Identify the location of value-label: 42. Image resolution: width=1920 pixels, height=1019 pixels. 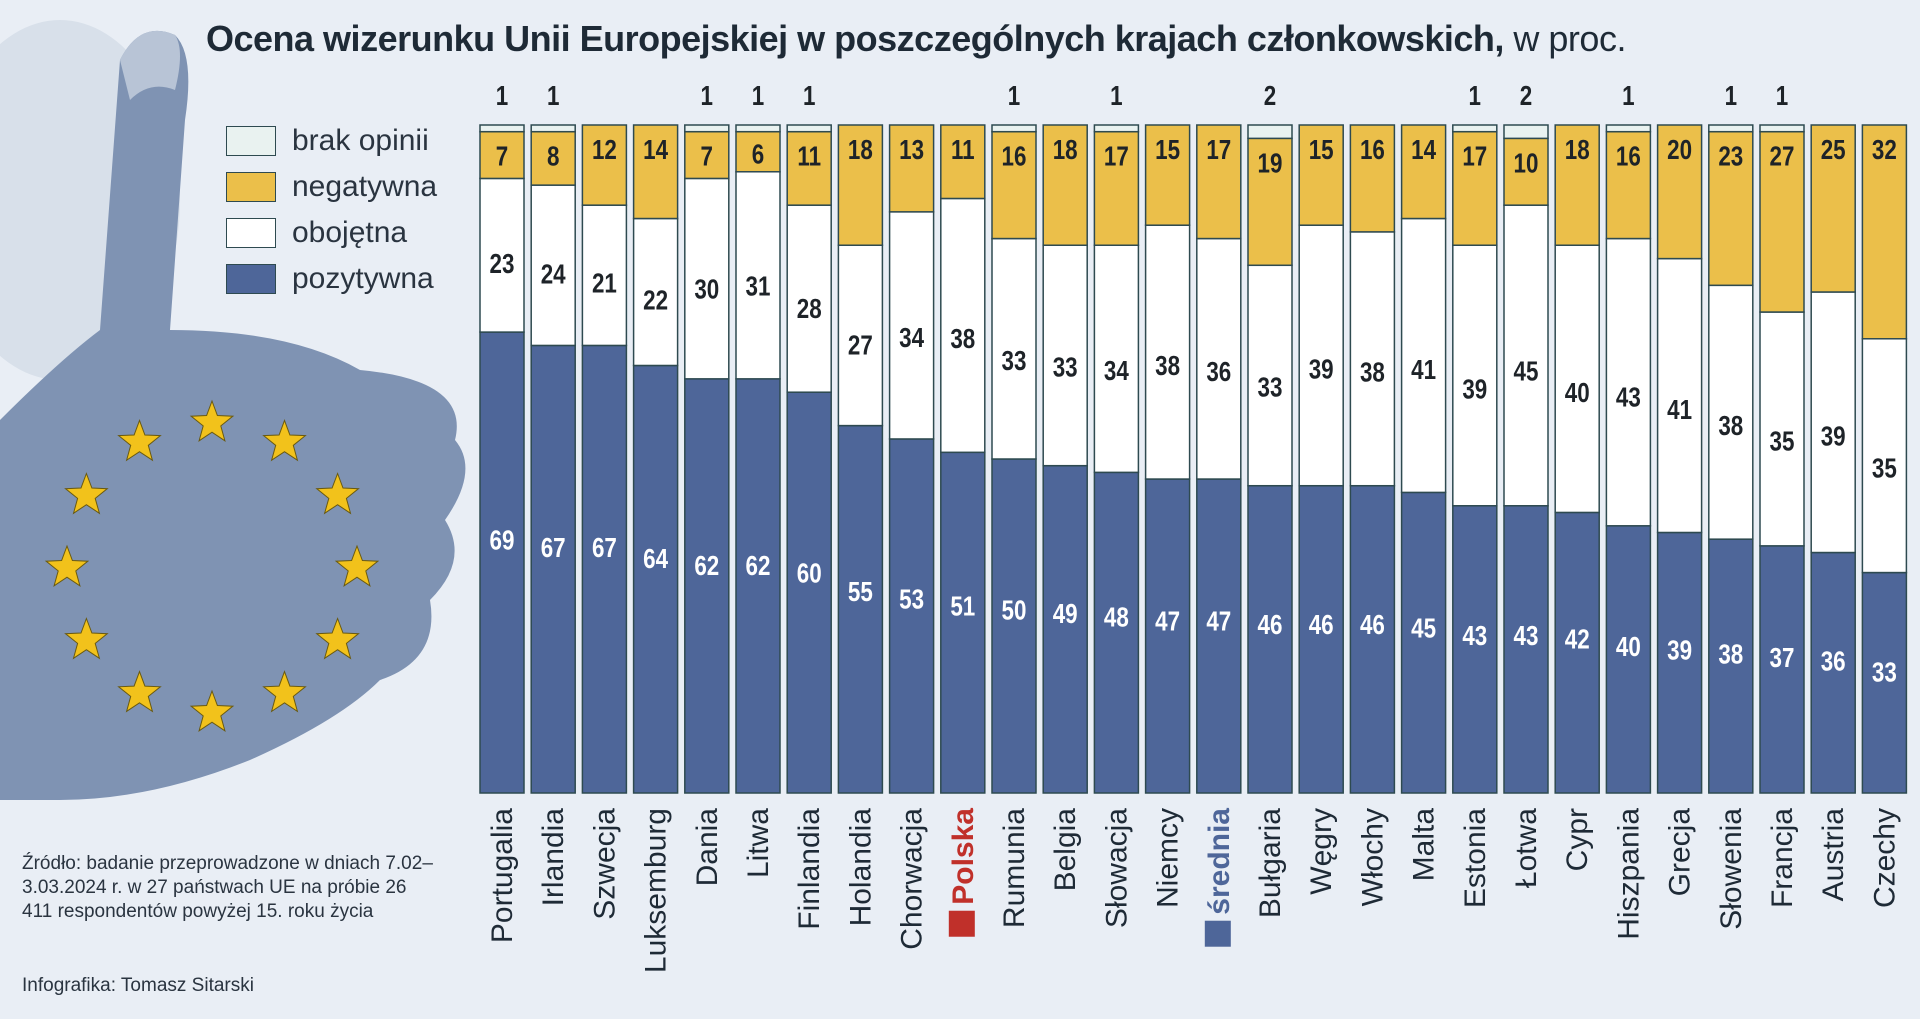
(1577, 639).